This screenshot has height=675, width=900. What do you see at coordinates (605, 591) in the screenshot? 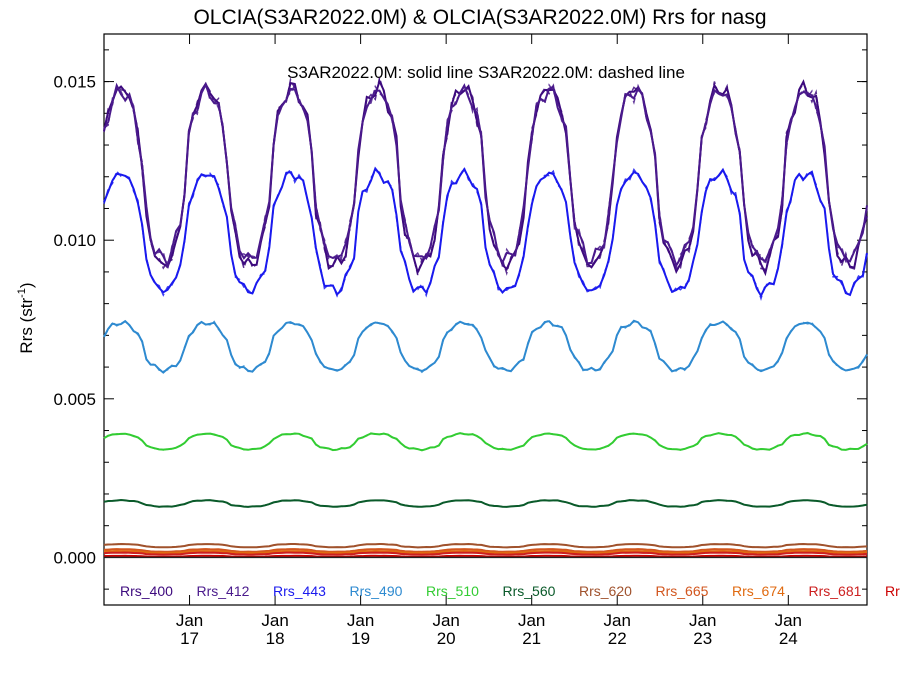
I see `legend-entry: Rrs_620` at bounding box center [605, 591].